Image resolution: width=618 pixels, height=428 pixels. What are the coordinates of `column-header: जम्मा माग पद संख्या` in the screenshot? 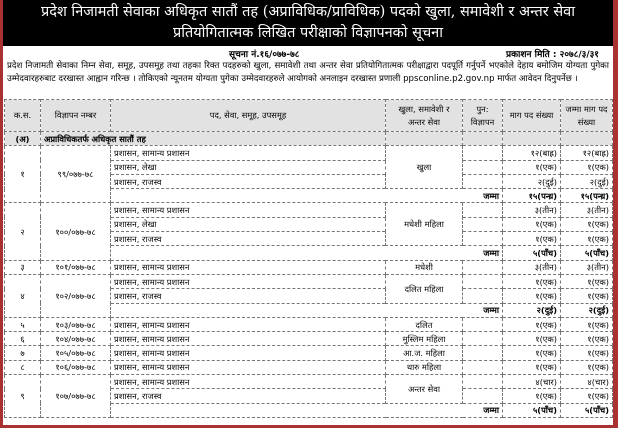 It's located at (586, 115).